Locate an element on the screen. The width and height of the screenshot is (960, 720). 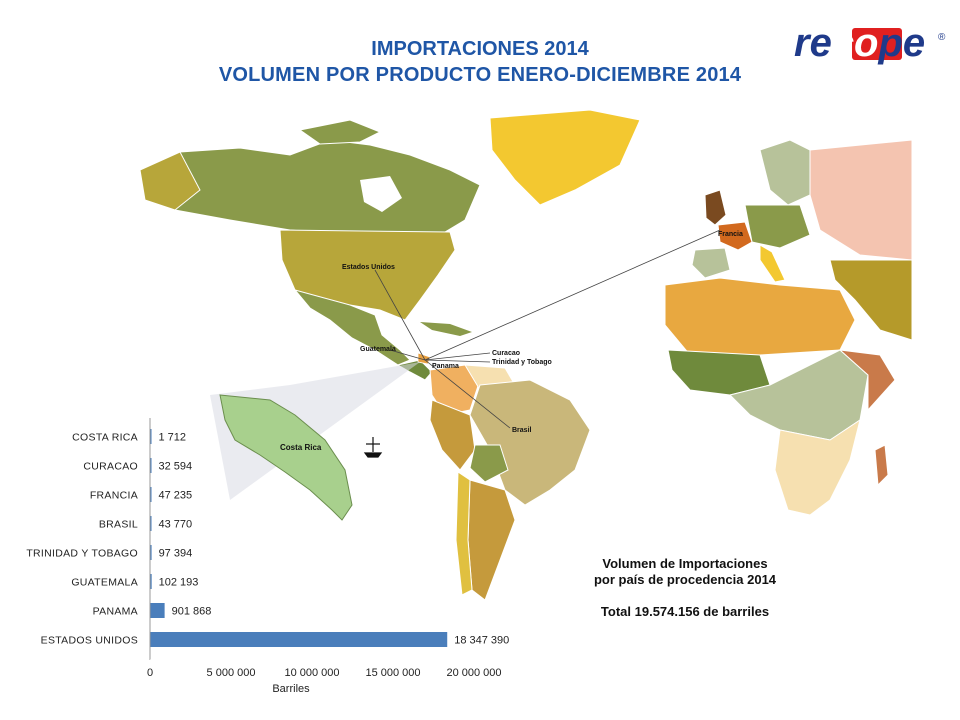
map-region-madagascar is located at coordinates (881, 465).